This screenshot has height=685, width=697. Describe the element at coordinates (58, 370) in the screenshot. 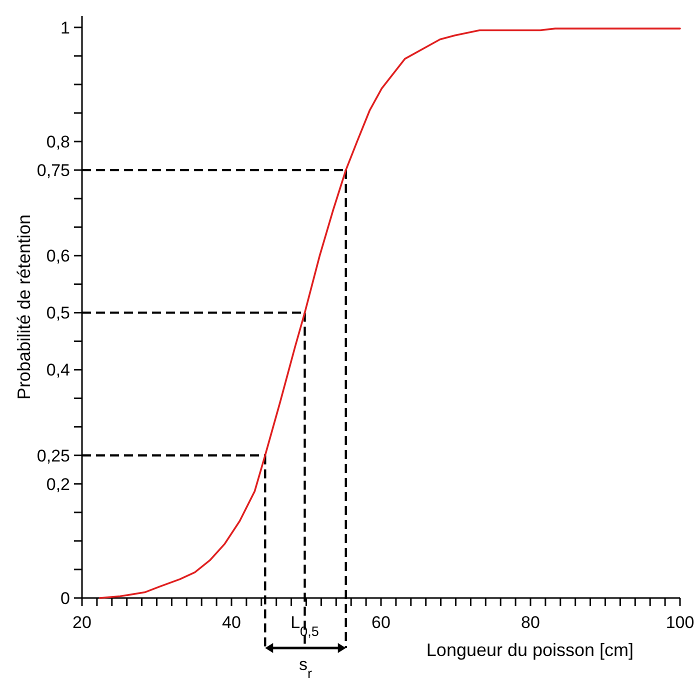

I see `y-tick-label: 0,4` at that location.